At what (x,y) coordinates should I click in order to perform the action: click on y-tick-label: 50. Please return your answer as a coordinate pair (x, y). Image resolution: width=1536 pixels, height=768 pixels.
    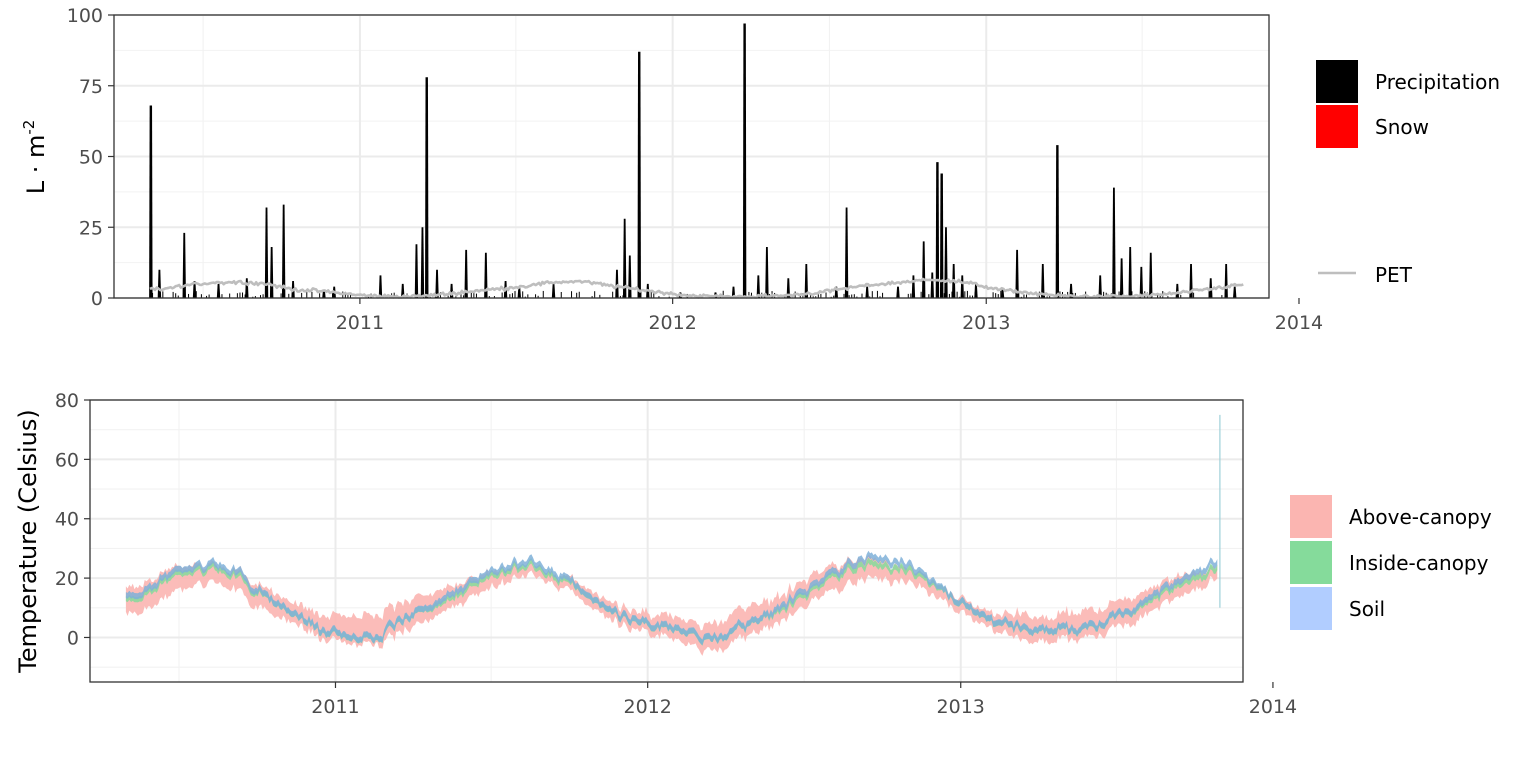
    Looking at the image, I should click on (91, 158).